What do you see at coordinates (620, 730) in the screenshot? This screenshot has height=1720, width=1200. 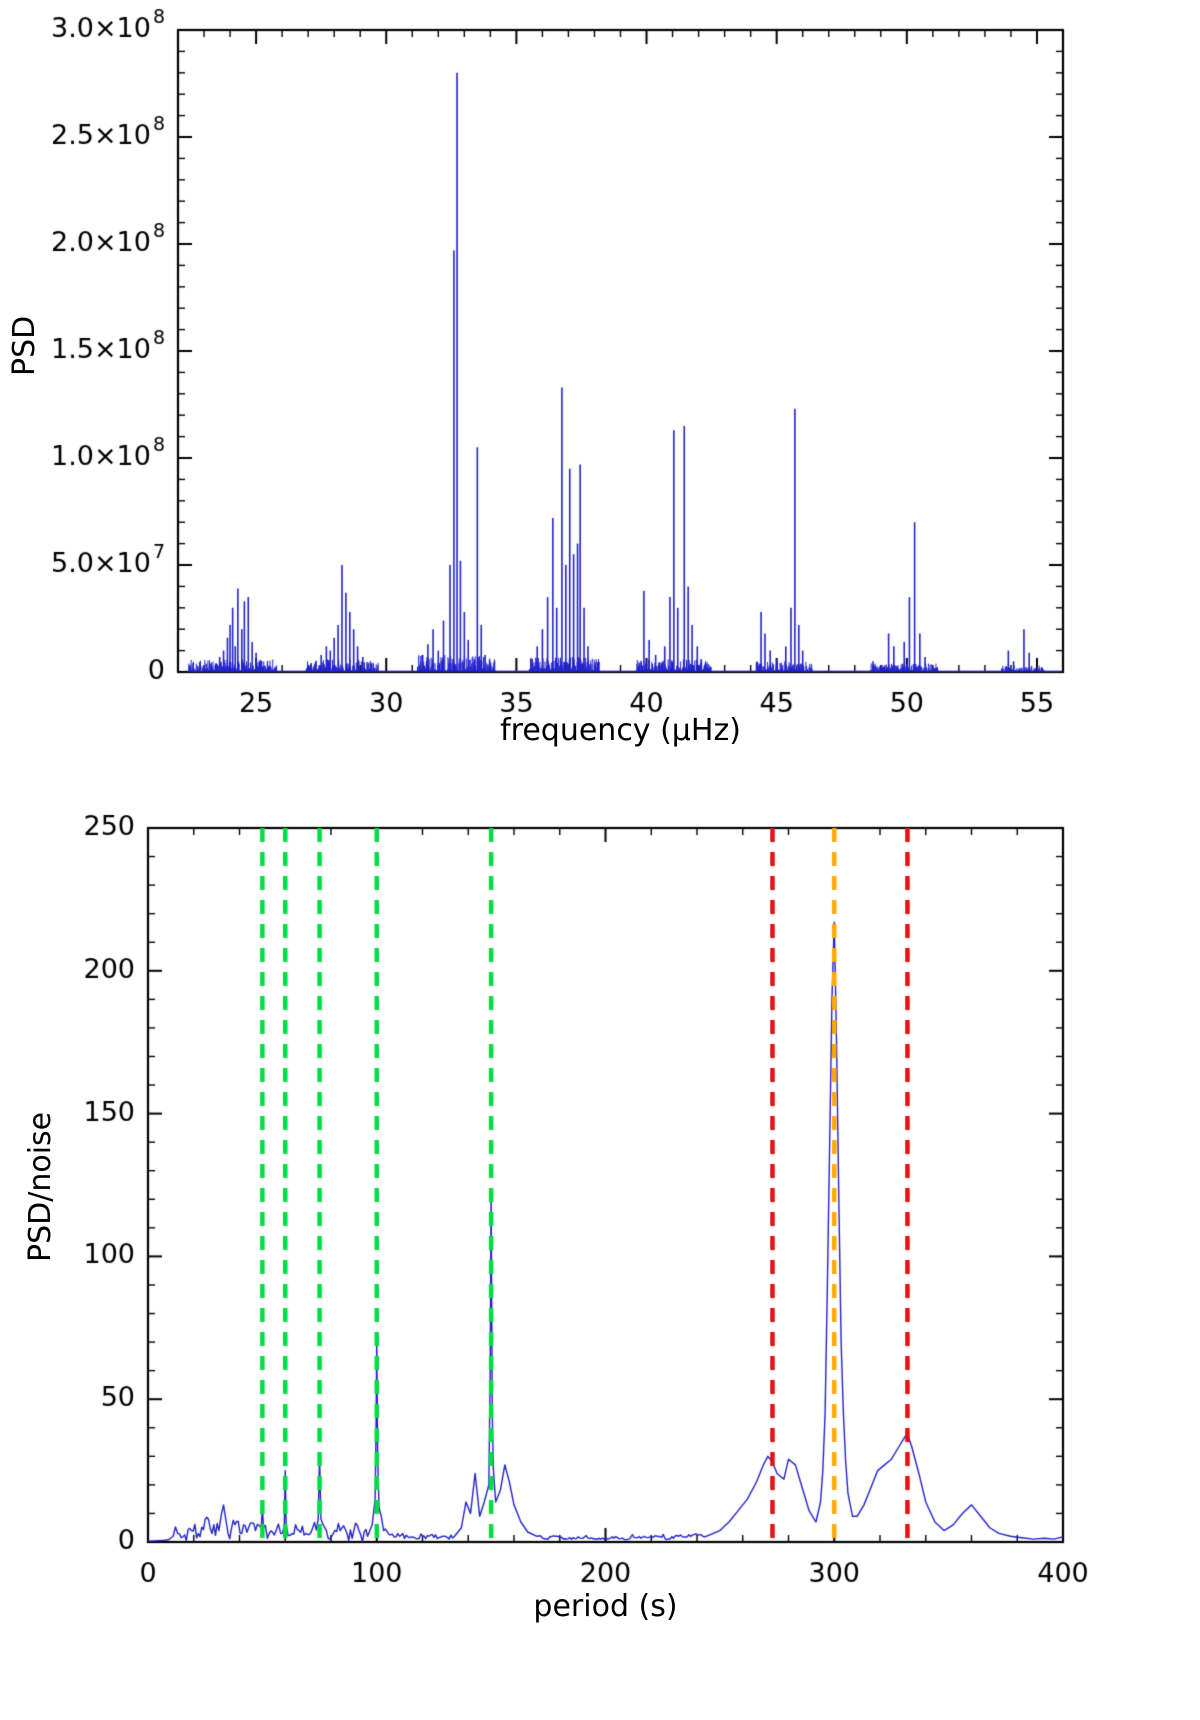 I see `top-chart-x-axis-label: frequency (μHz)` at bounding box center [620, 730].